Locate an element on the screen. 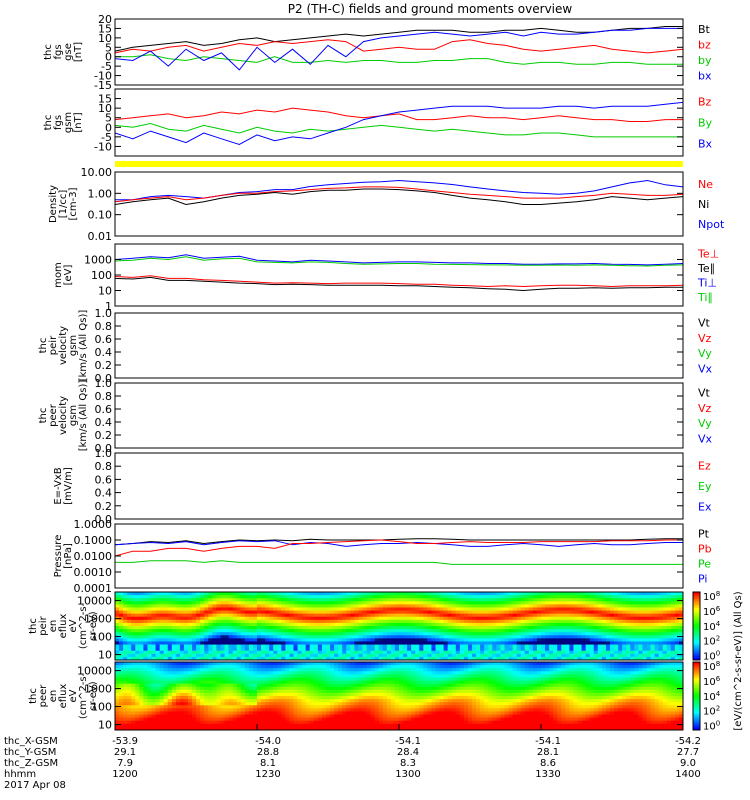 Image resolution: width=750 pixels, height=800 pixels. y-tick-label: 10.00 is located at coordinates (97, 172).